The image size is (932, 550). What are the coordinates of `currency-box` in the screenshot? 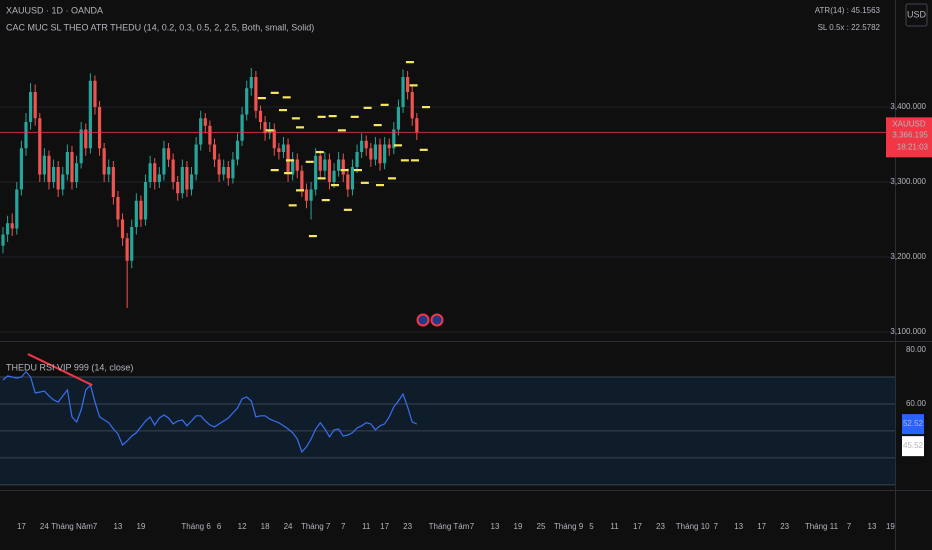 It's located at (916, 15).